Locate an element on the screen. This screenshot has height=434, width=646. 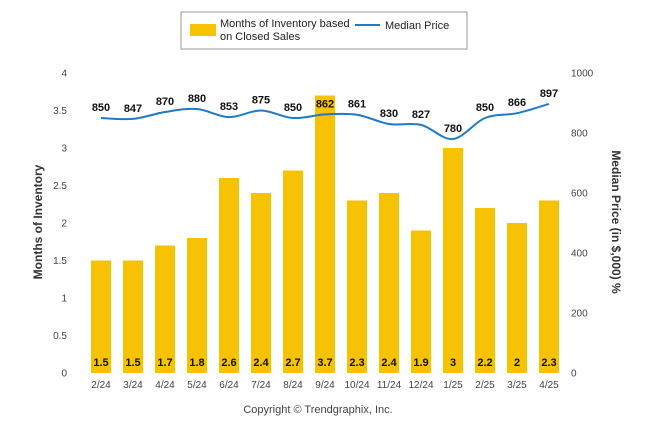
legend-label-bar-line1: Months of Inventory based is located at coordinates (285, 24).